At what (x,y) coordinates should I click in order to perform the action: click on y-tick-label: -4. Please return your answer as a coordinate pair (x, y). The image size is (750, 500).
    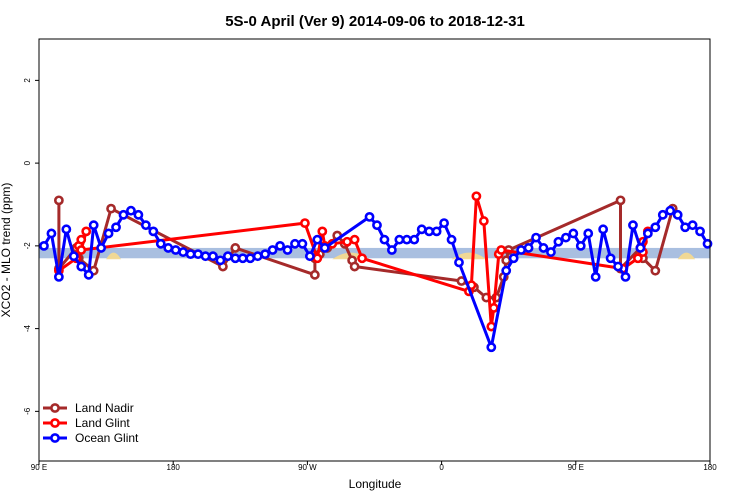
    Looking at the image, I should click on (27, 329).